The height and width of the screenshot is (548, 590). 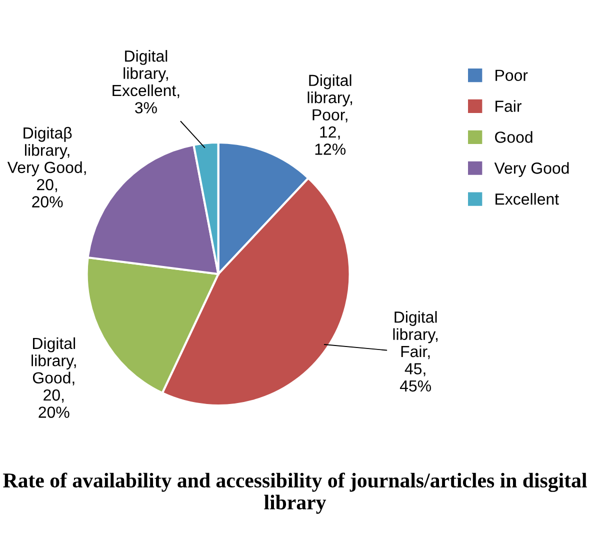 I want to click on legend-label: Fair, so click(x=509, y=106).